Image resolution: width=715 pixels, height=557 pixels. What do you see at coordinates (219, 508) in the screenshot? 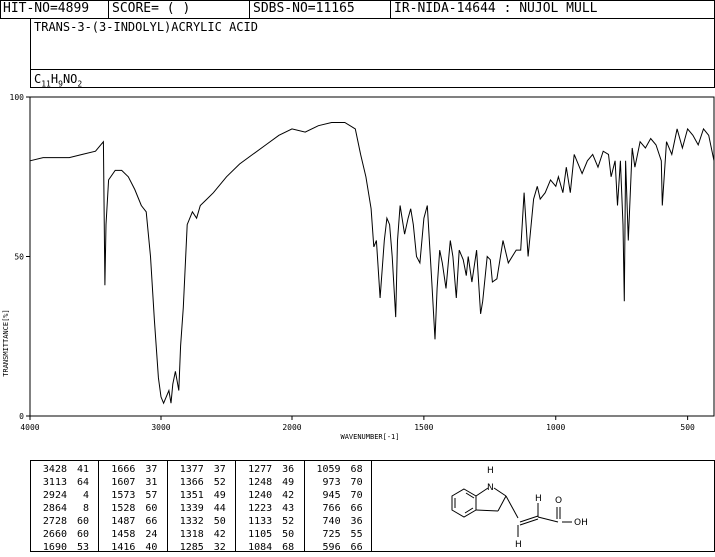
I see `peak-transmittance: 44` at bounding box center [219, 508].